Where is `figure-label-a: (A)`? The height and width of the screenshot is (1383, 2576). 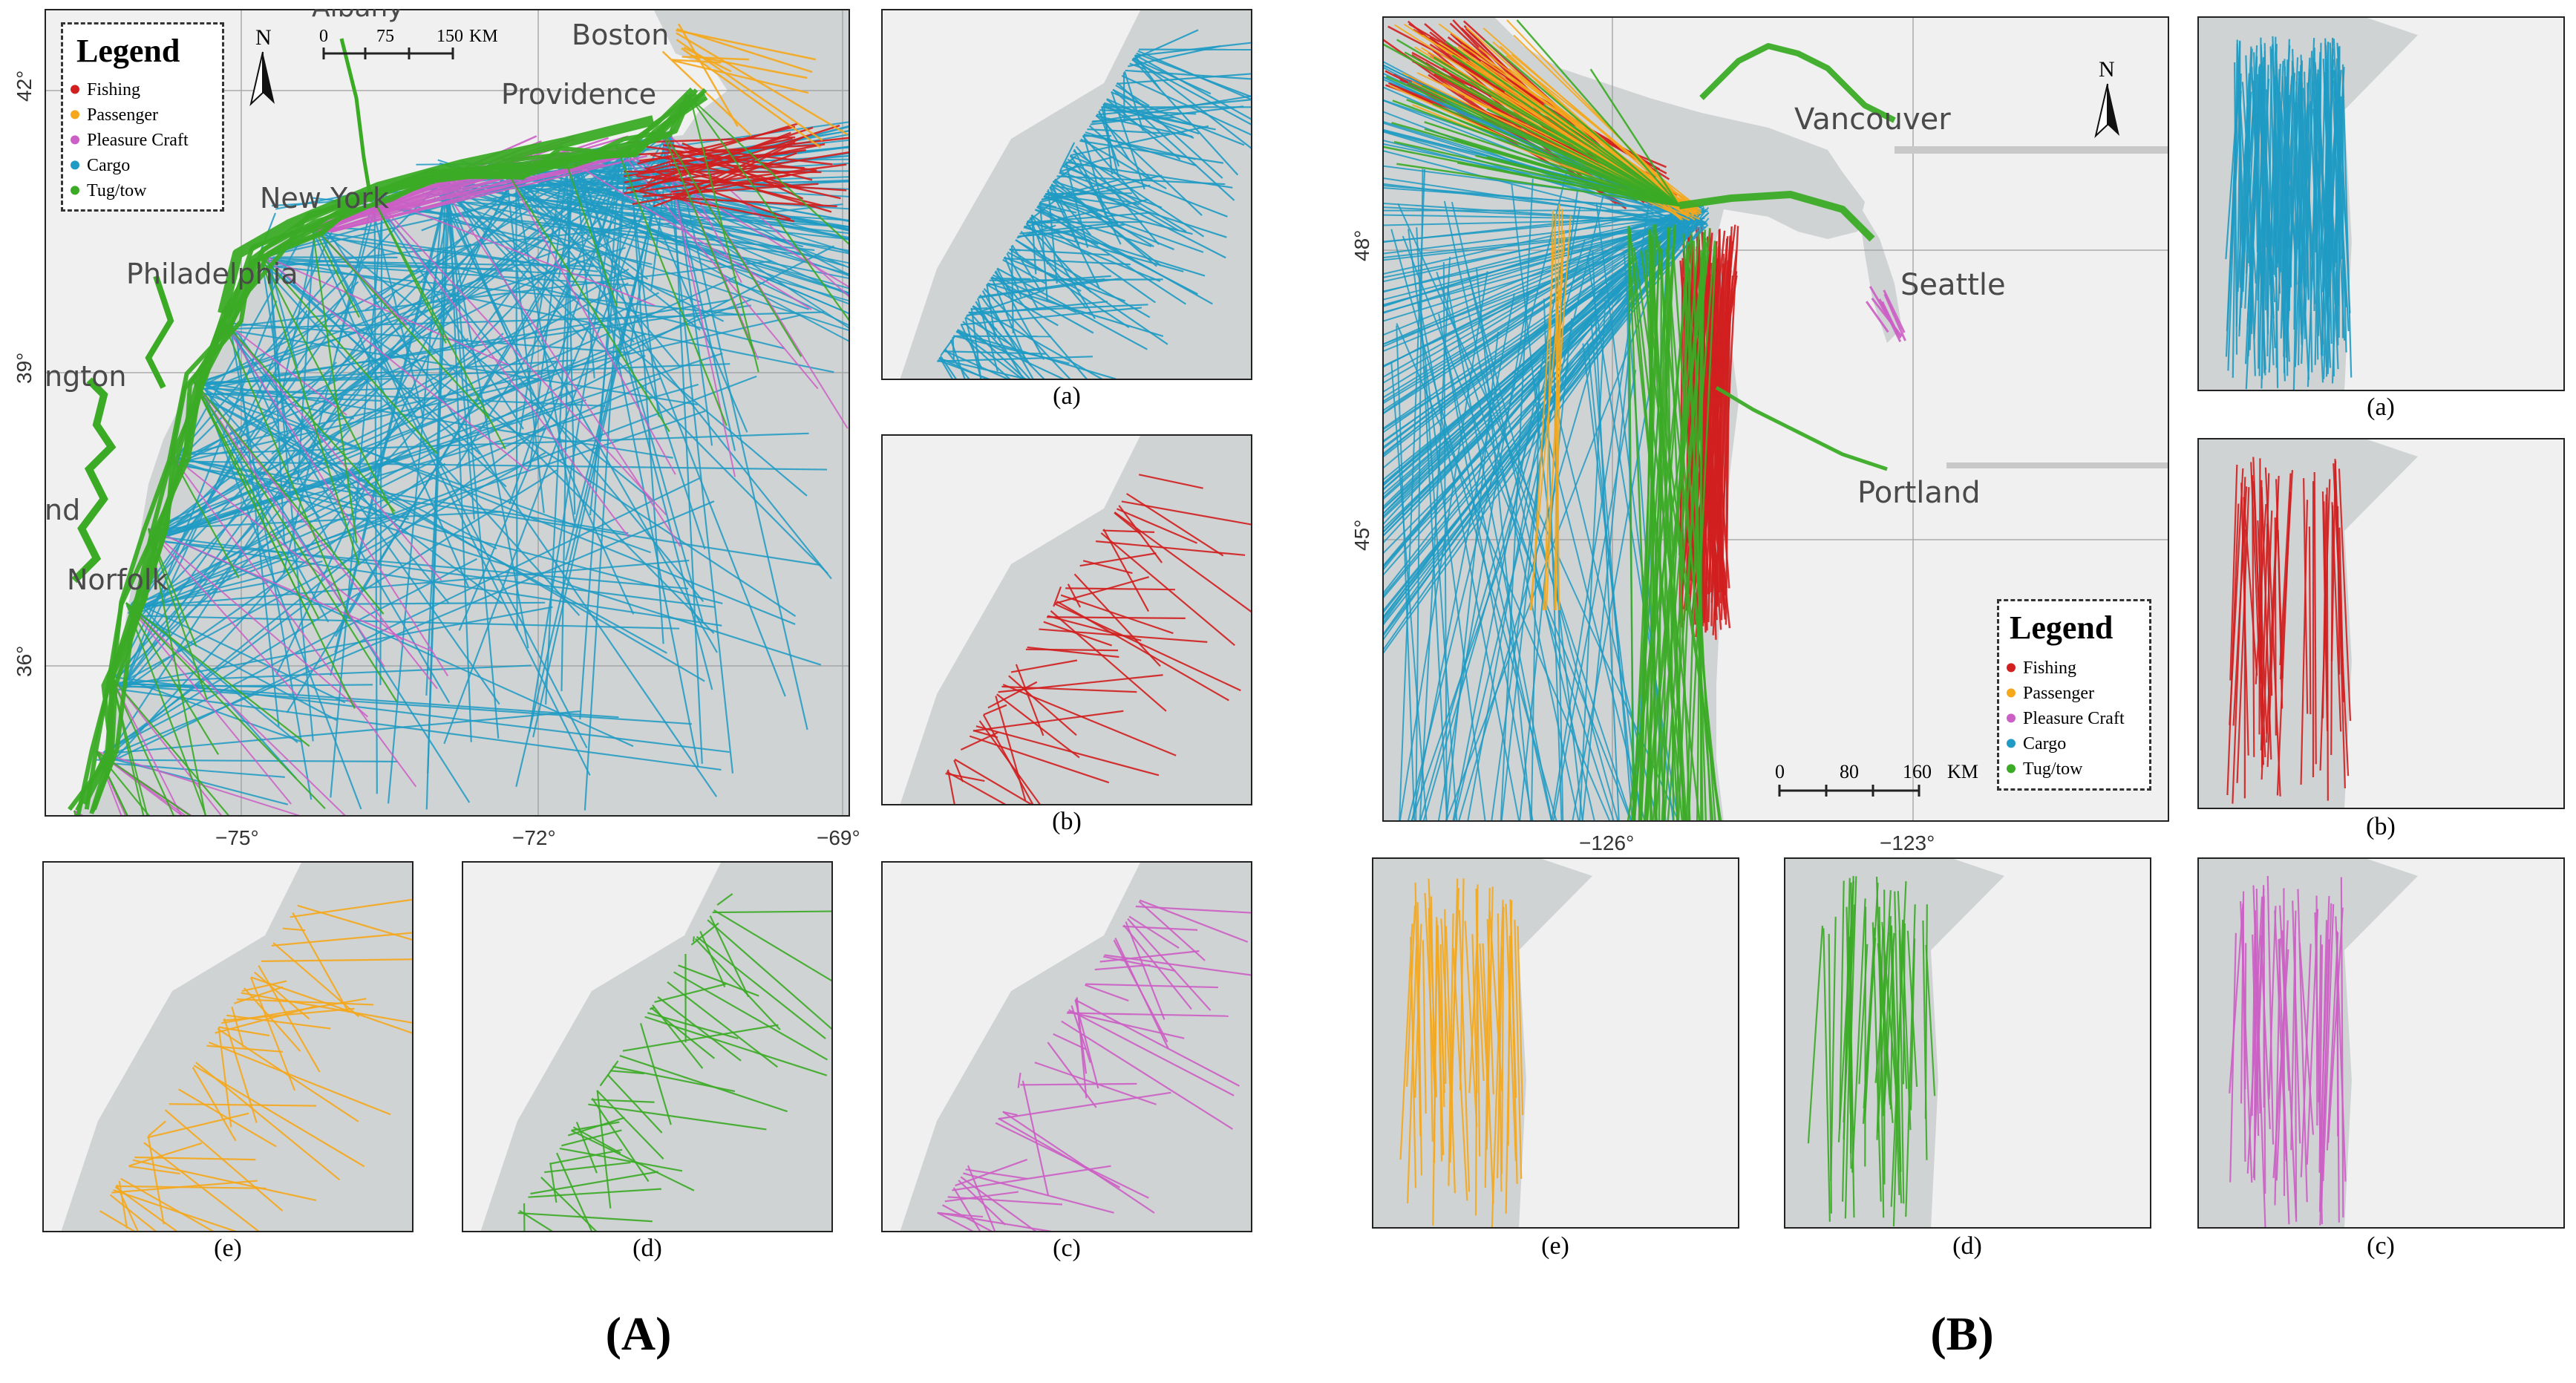 figure-label-a: (A) is located at coordinates (638, 1333).